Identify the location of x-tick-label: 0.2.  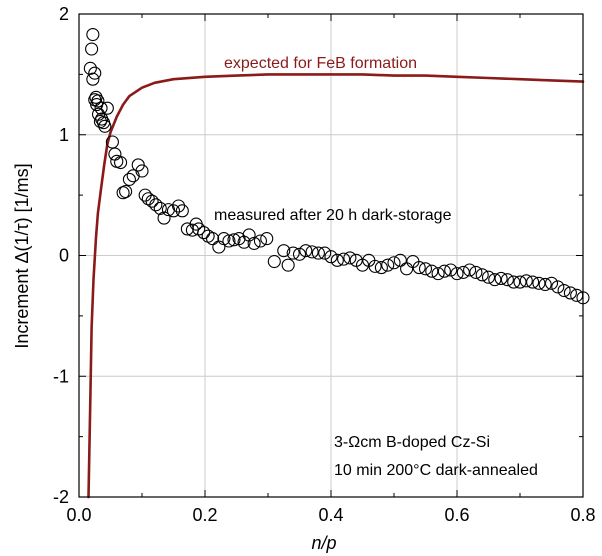
(204, 515).